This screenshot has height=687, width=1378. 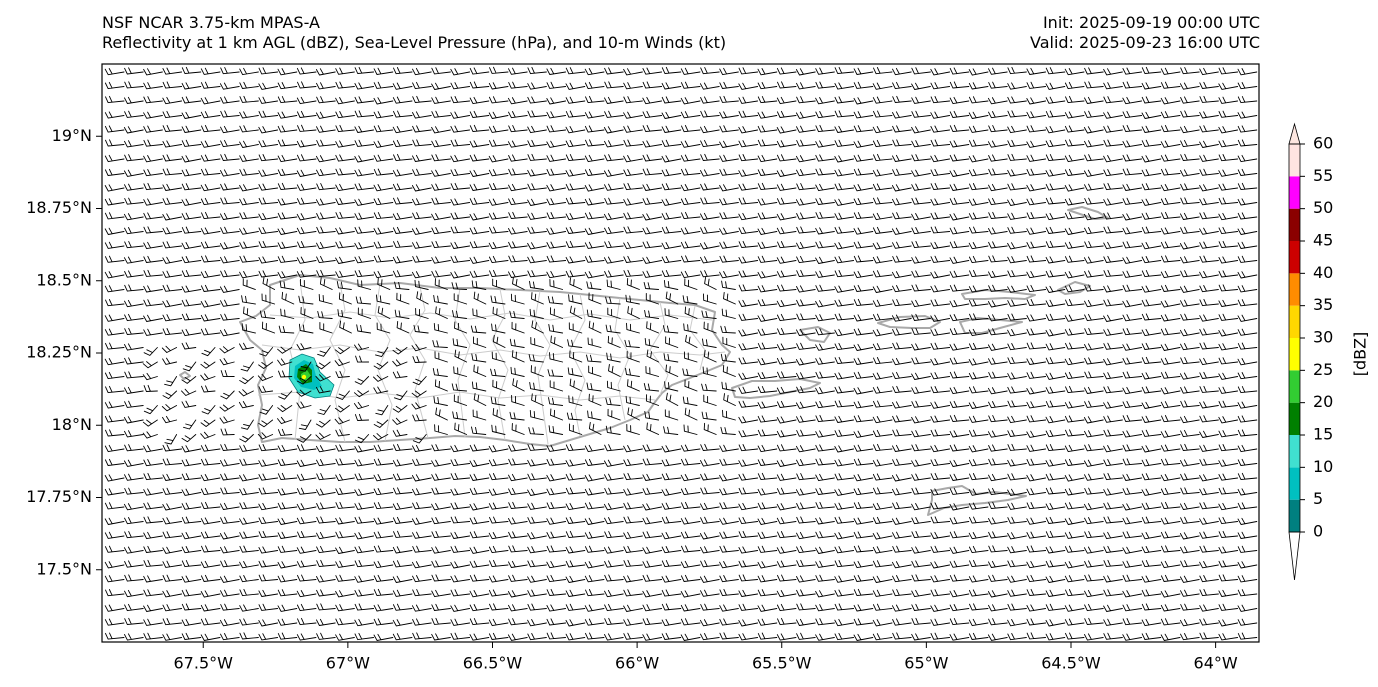 I want to click on colorbar-boxes, so click(x=1294, y=351).